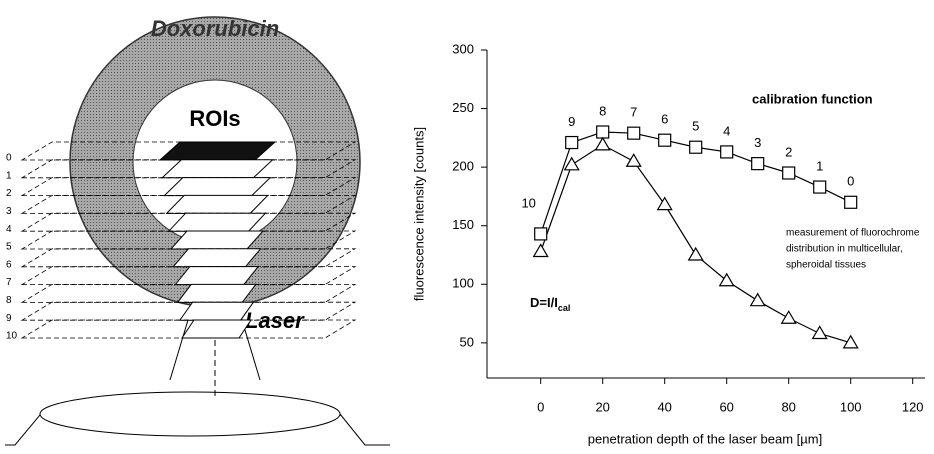  Describe the element at coordinates (851, 406) in the screenshot. I see `x-tick-label: 100` at that location.